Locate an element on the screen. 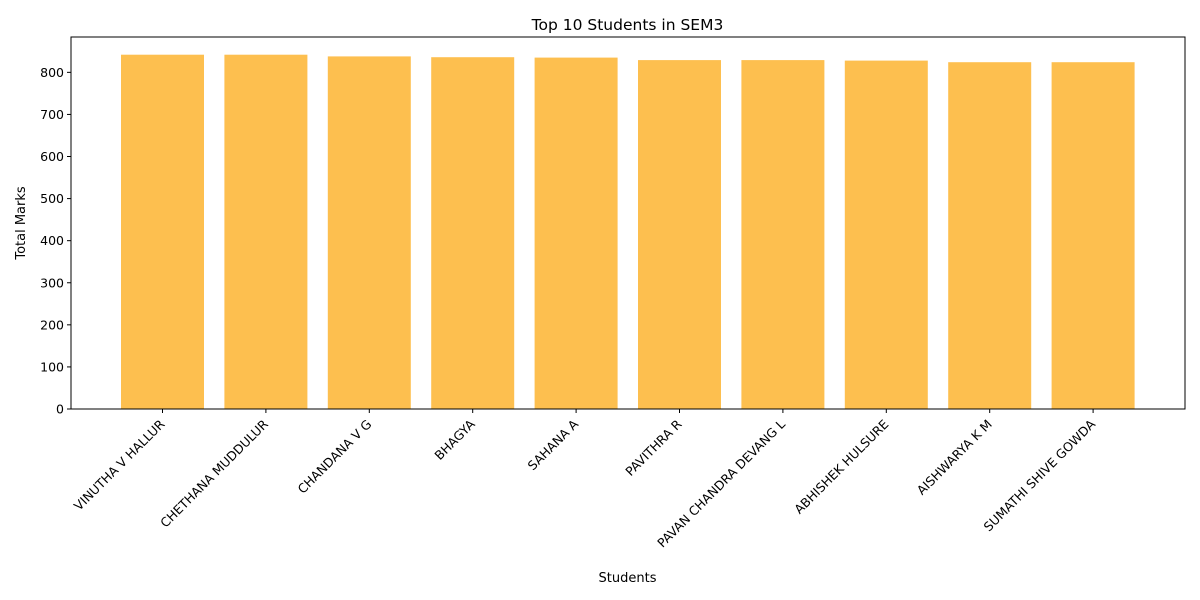  y-tick-label-300: 300 is located at coordinates (52, 282).